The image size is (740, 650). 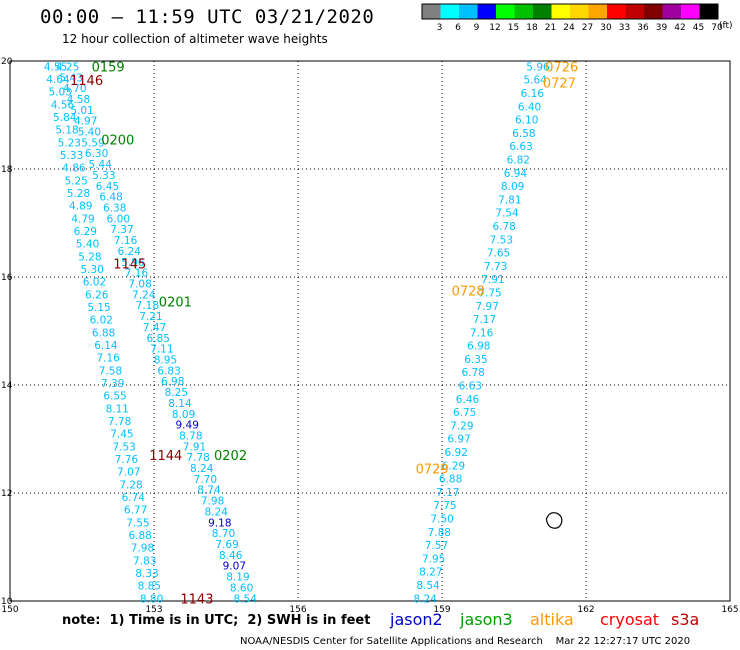 I want to click on wave-height-value: 6.26, so click(x=97, y=295).